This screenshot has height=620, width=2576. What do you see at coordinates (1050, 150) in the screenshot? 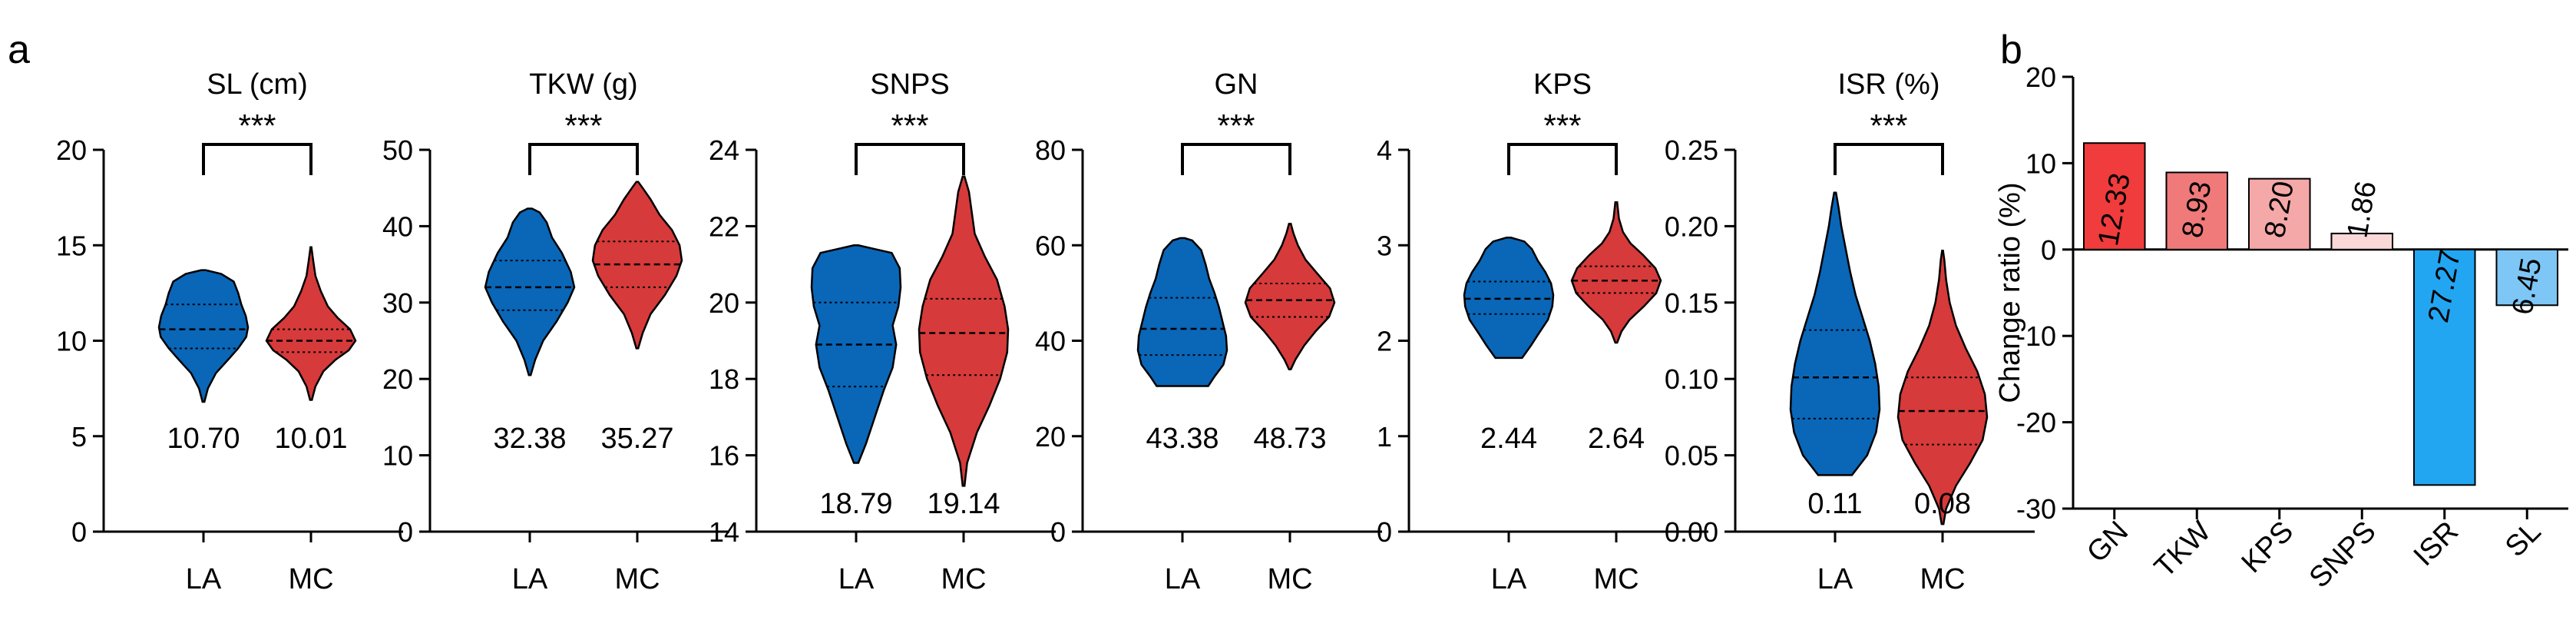
I see `y-tick-label: 80` at bounding box center [1050, 150].